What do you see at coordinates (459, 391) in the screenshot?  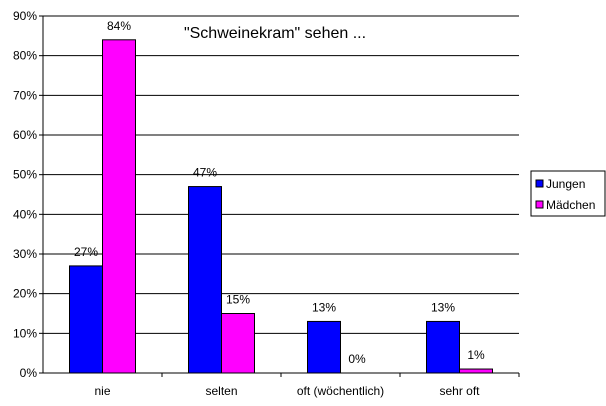 I see `x-tick-label: sehr oft` at bounding box center [459, 391].